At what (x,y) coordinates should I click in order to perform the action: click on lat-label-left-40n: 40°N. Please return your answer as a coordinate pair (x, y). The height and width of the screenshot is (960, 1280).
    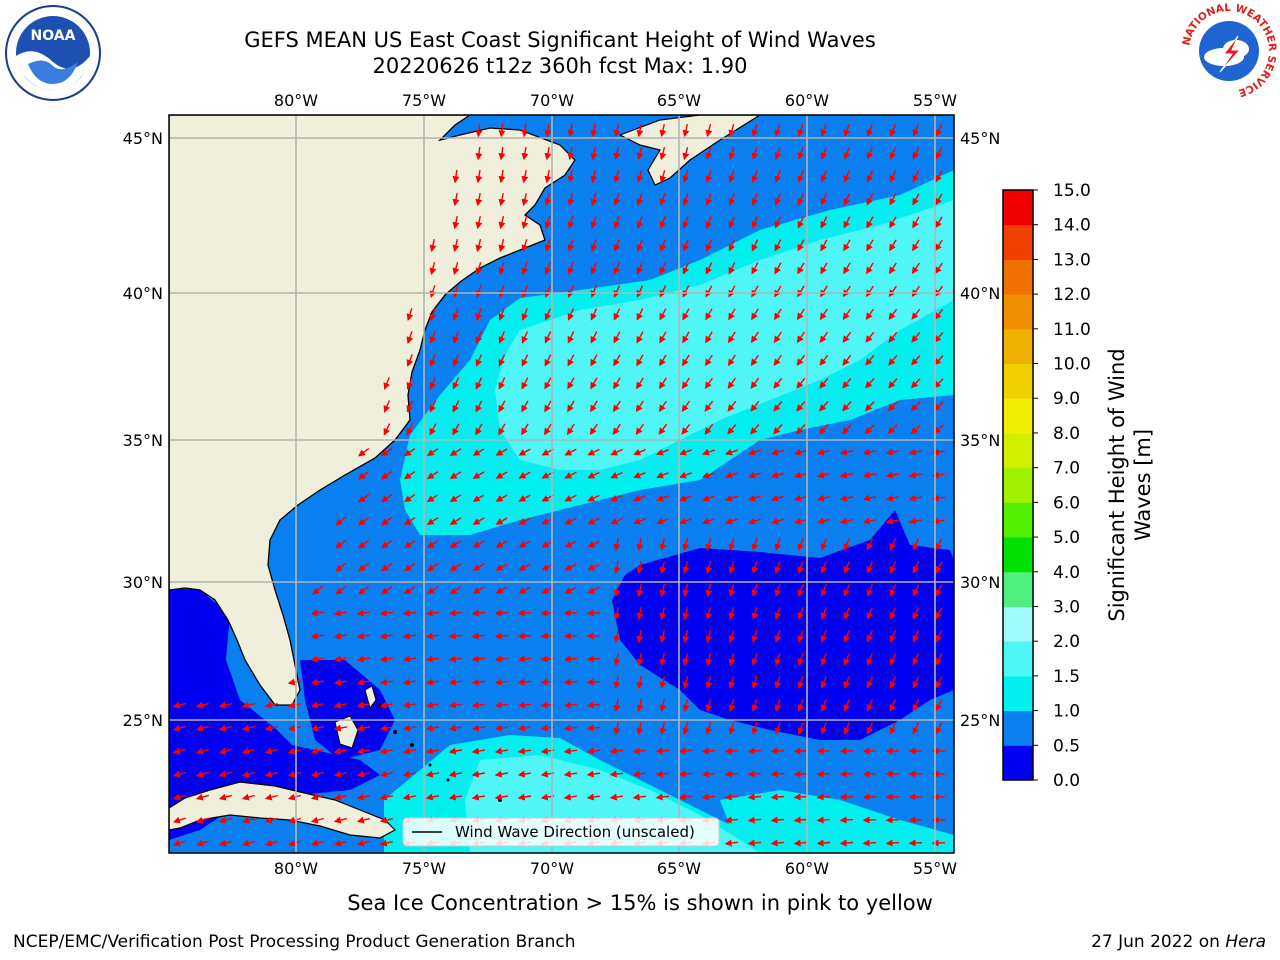
    Looking at the image, I should click on (143, 293).